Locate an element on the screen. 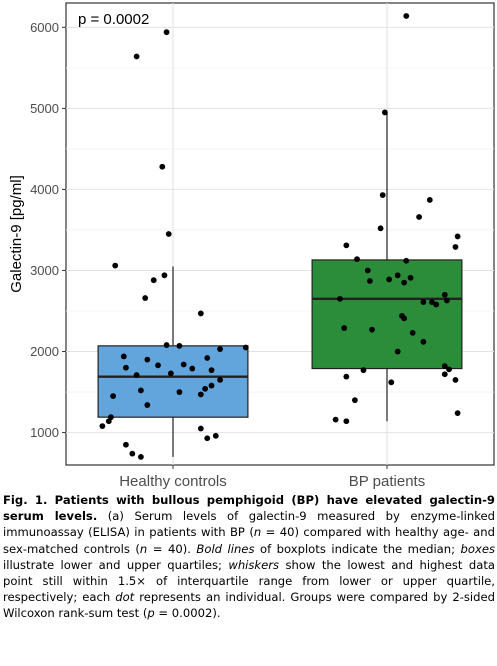 Image resolution: width=497 pixels, height=666 pixels. y-axis-ticks: 1000 2000 3000 4000 5000 6000 is located at coordinates (48, 230).